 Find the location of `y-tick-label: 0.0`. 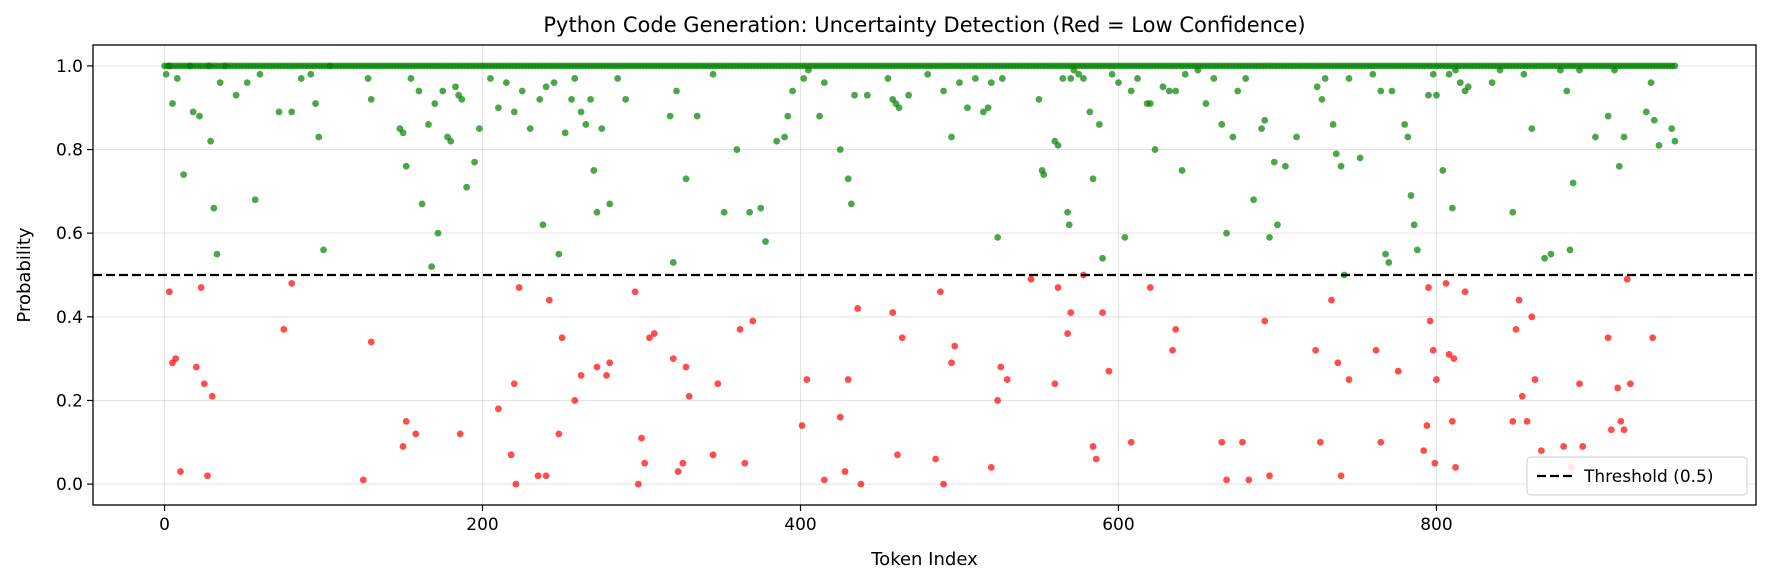

y-tick-label: 0.0 is located at coordinates (69, 485).